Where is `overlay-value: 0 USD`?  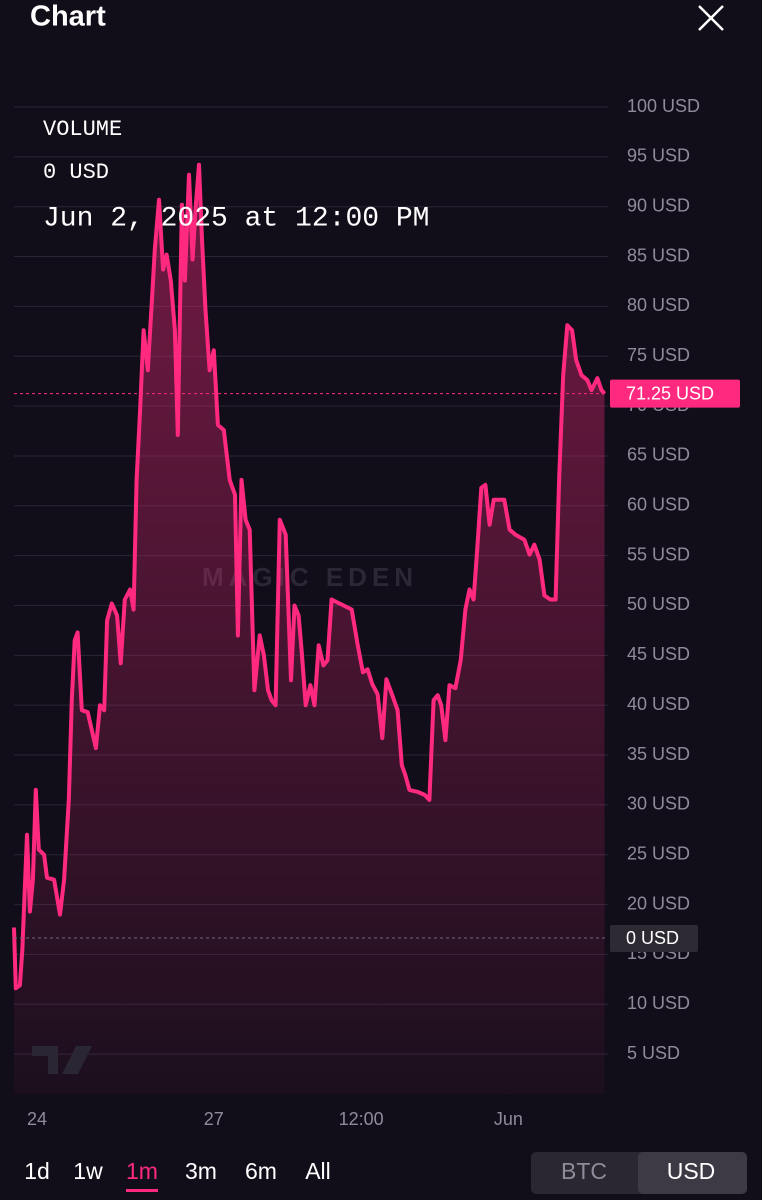
overlay-value: 0 USD is located at coordinates (76, 172).